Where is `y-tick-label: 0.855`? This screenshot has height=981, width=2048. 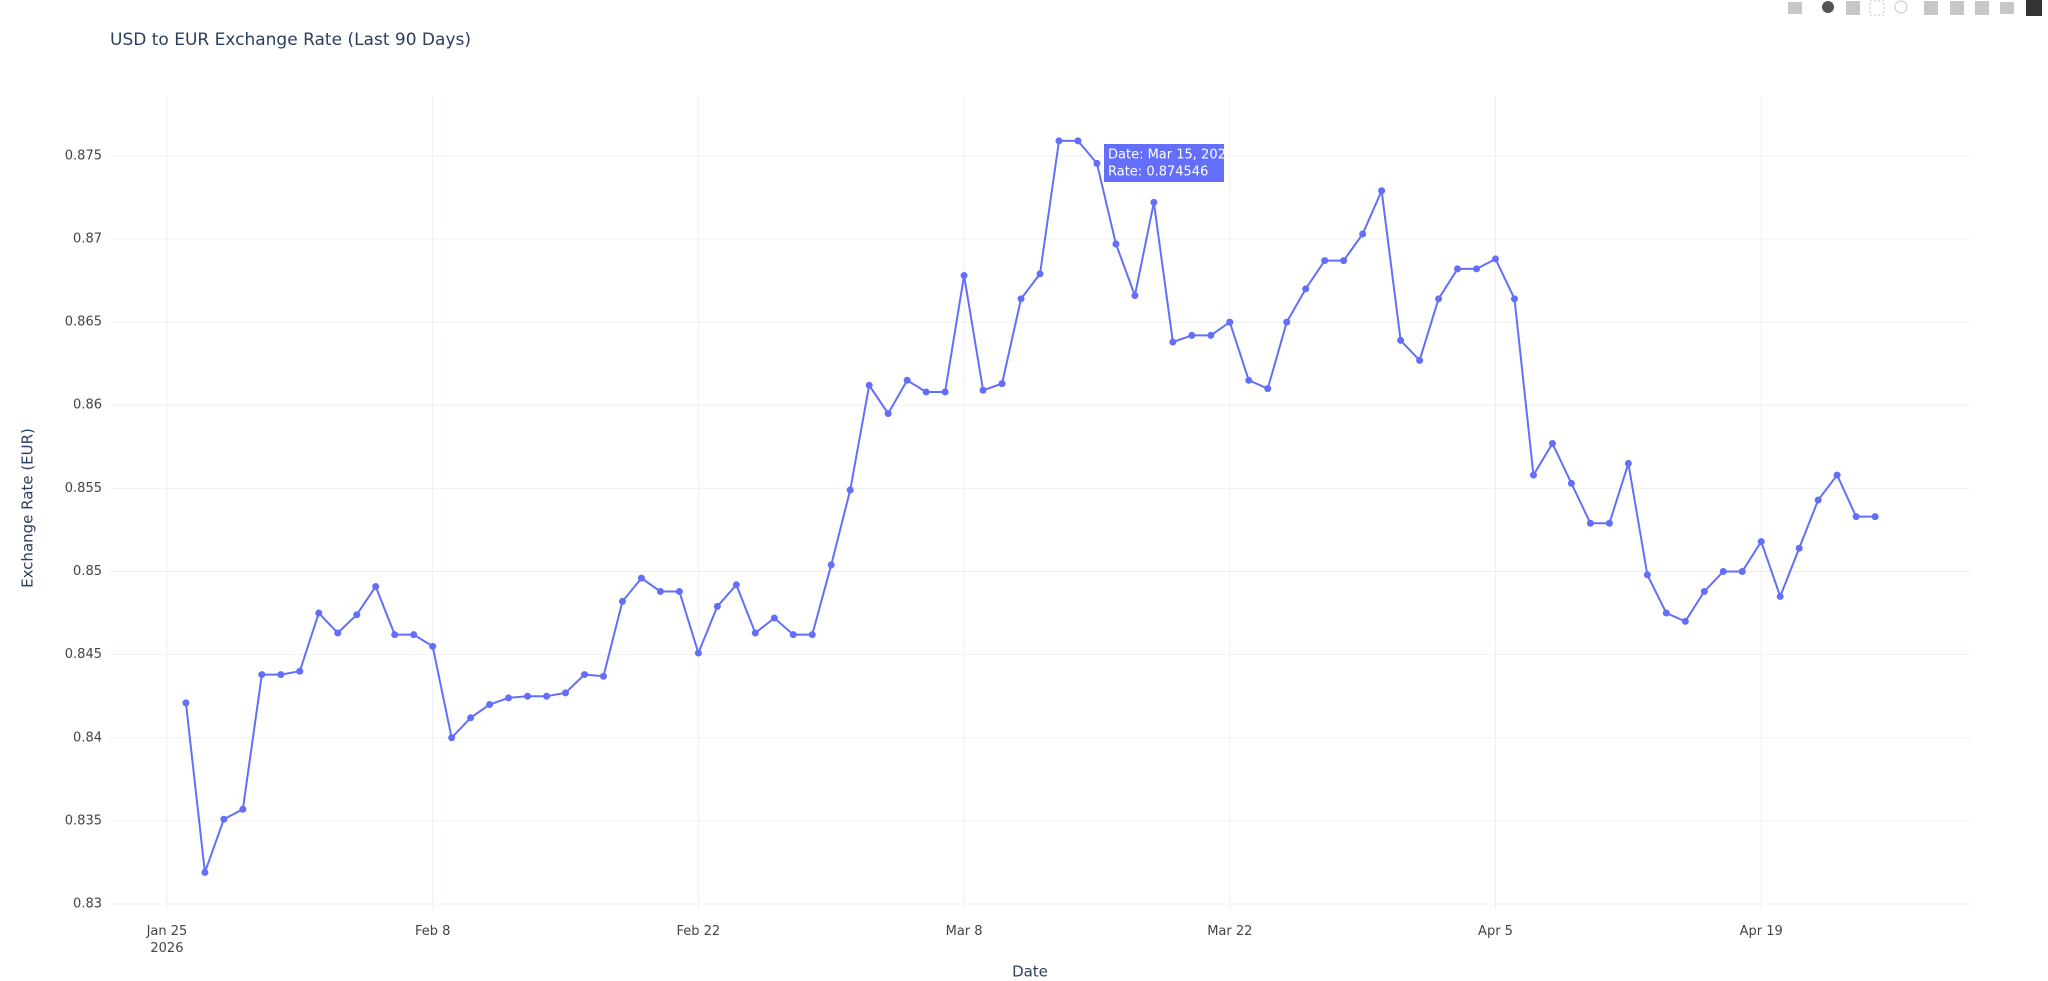
y-tick-label: 0.855 is located at coordinates (83, 488).